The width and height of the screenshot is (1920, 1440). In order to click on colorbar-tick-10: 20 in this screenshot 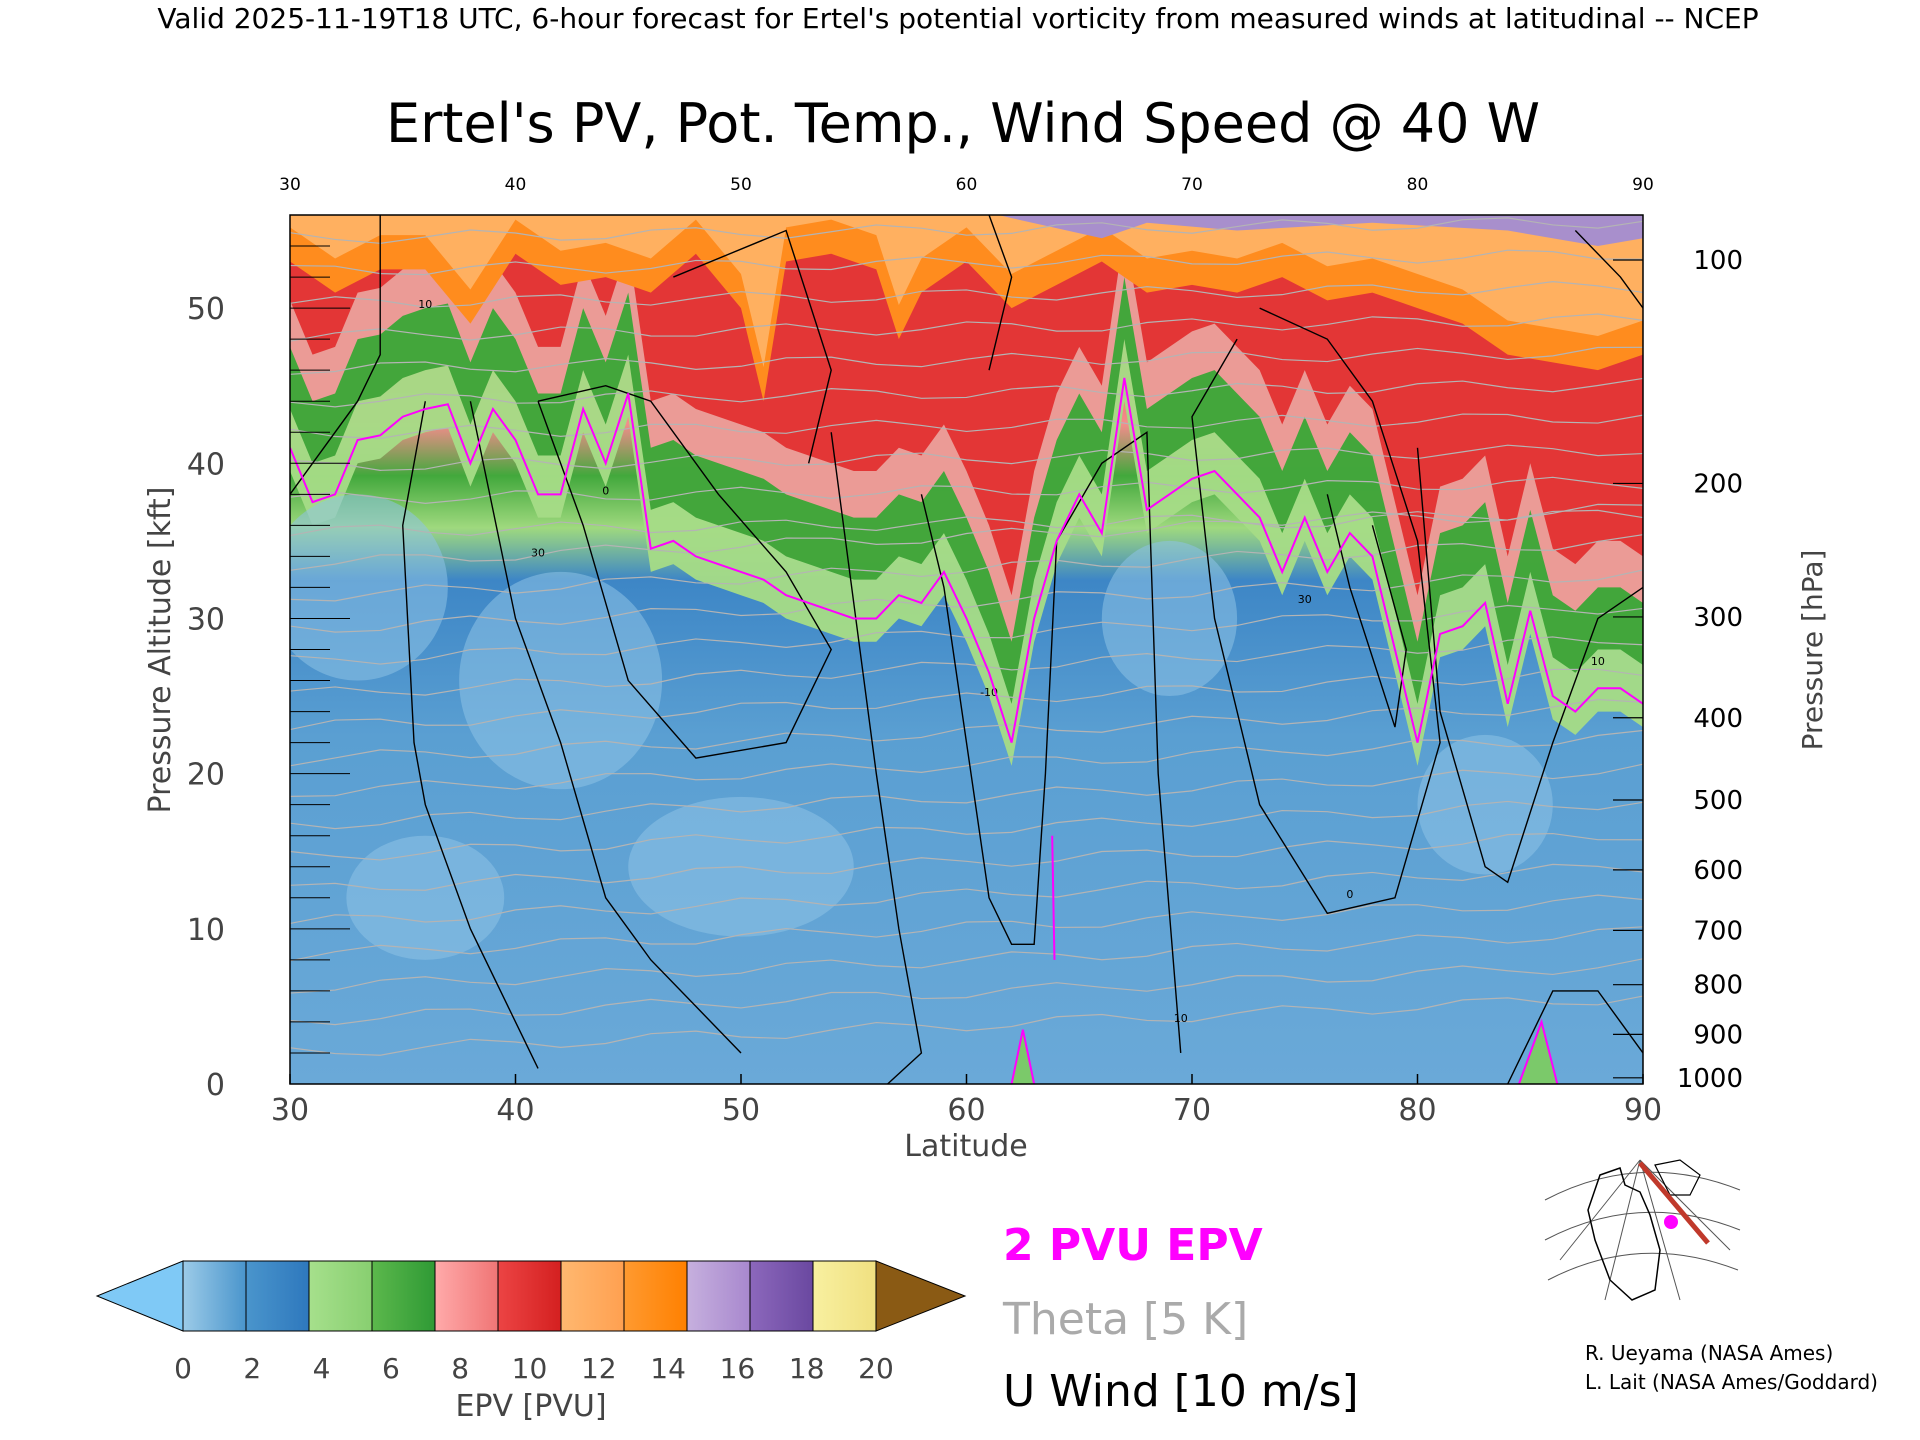, I will do `click(876, 1368)`.